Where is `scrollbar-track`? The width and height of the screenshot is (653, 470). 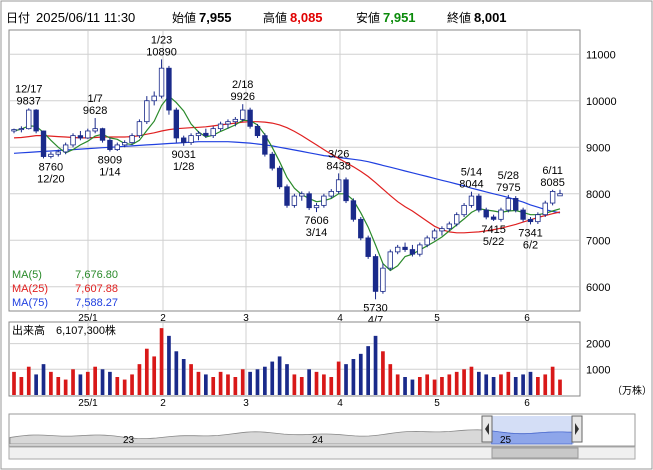 scrollbar-track is located at coordinates (322, 453).